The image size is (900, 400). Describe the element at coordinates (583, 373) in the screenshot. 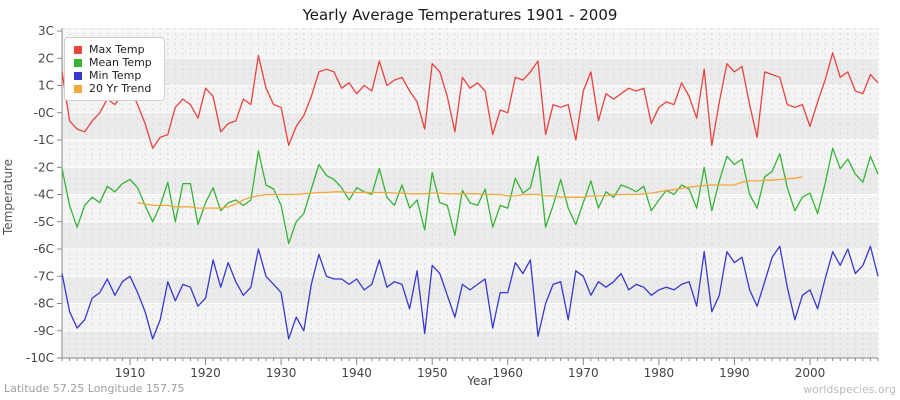

I see `x-tick-label: 1970` at that location.